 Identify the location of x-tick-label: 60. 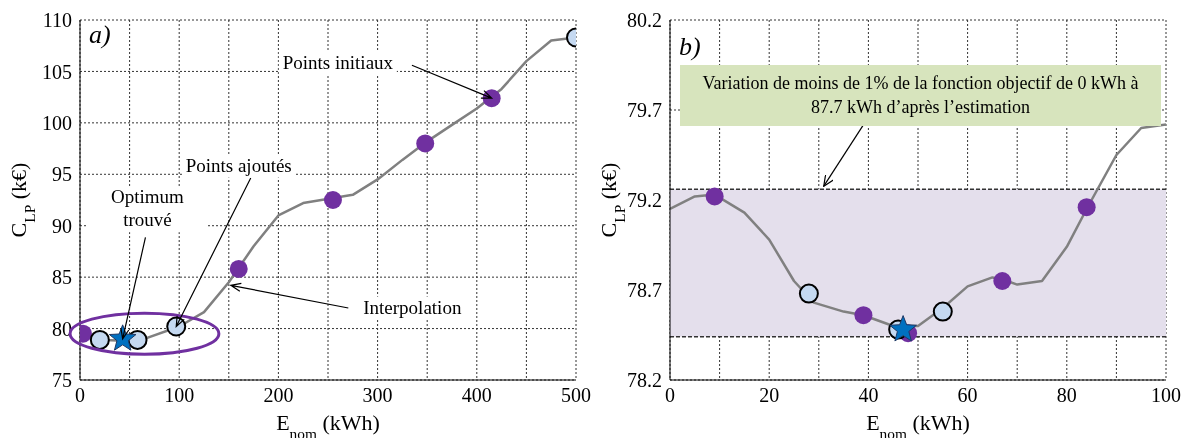
(967, 395).